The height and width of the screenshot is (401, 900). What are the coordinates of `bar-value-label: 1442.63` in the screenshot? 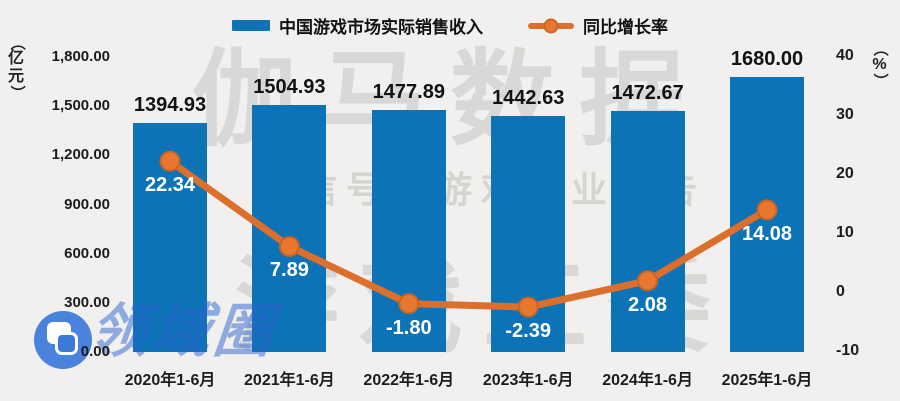 It's located at (528, 97).